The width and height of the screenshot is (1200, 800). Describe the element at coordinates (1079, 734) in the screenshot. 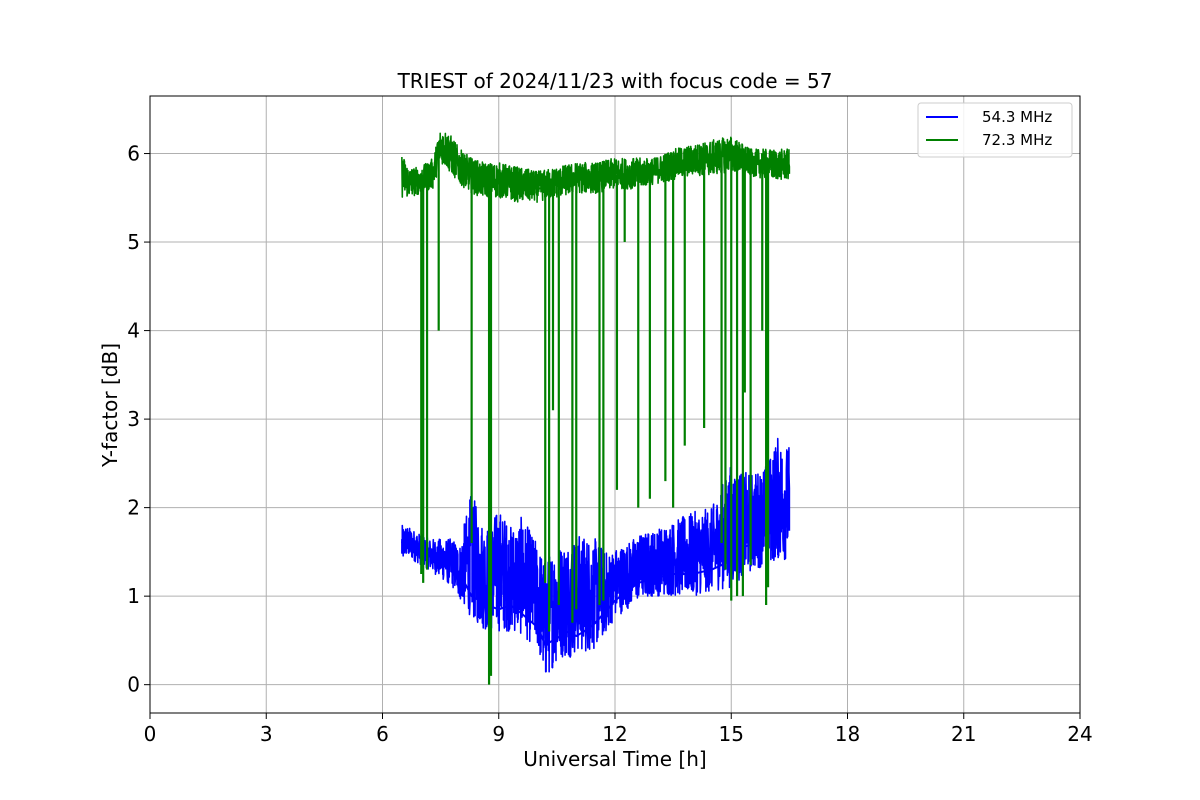

I see `x-tick-label: 24` at that location.